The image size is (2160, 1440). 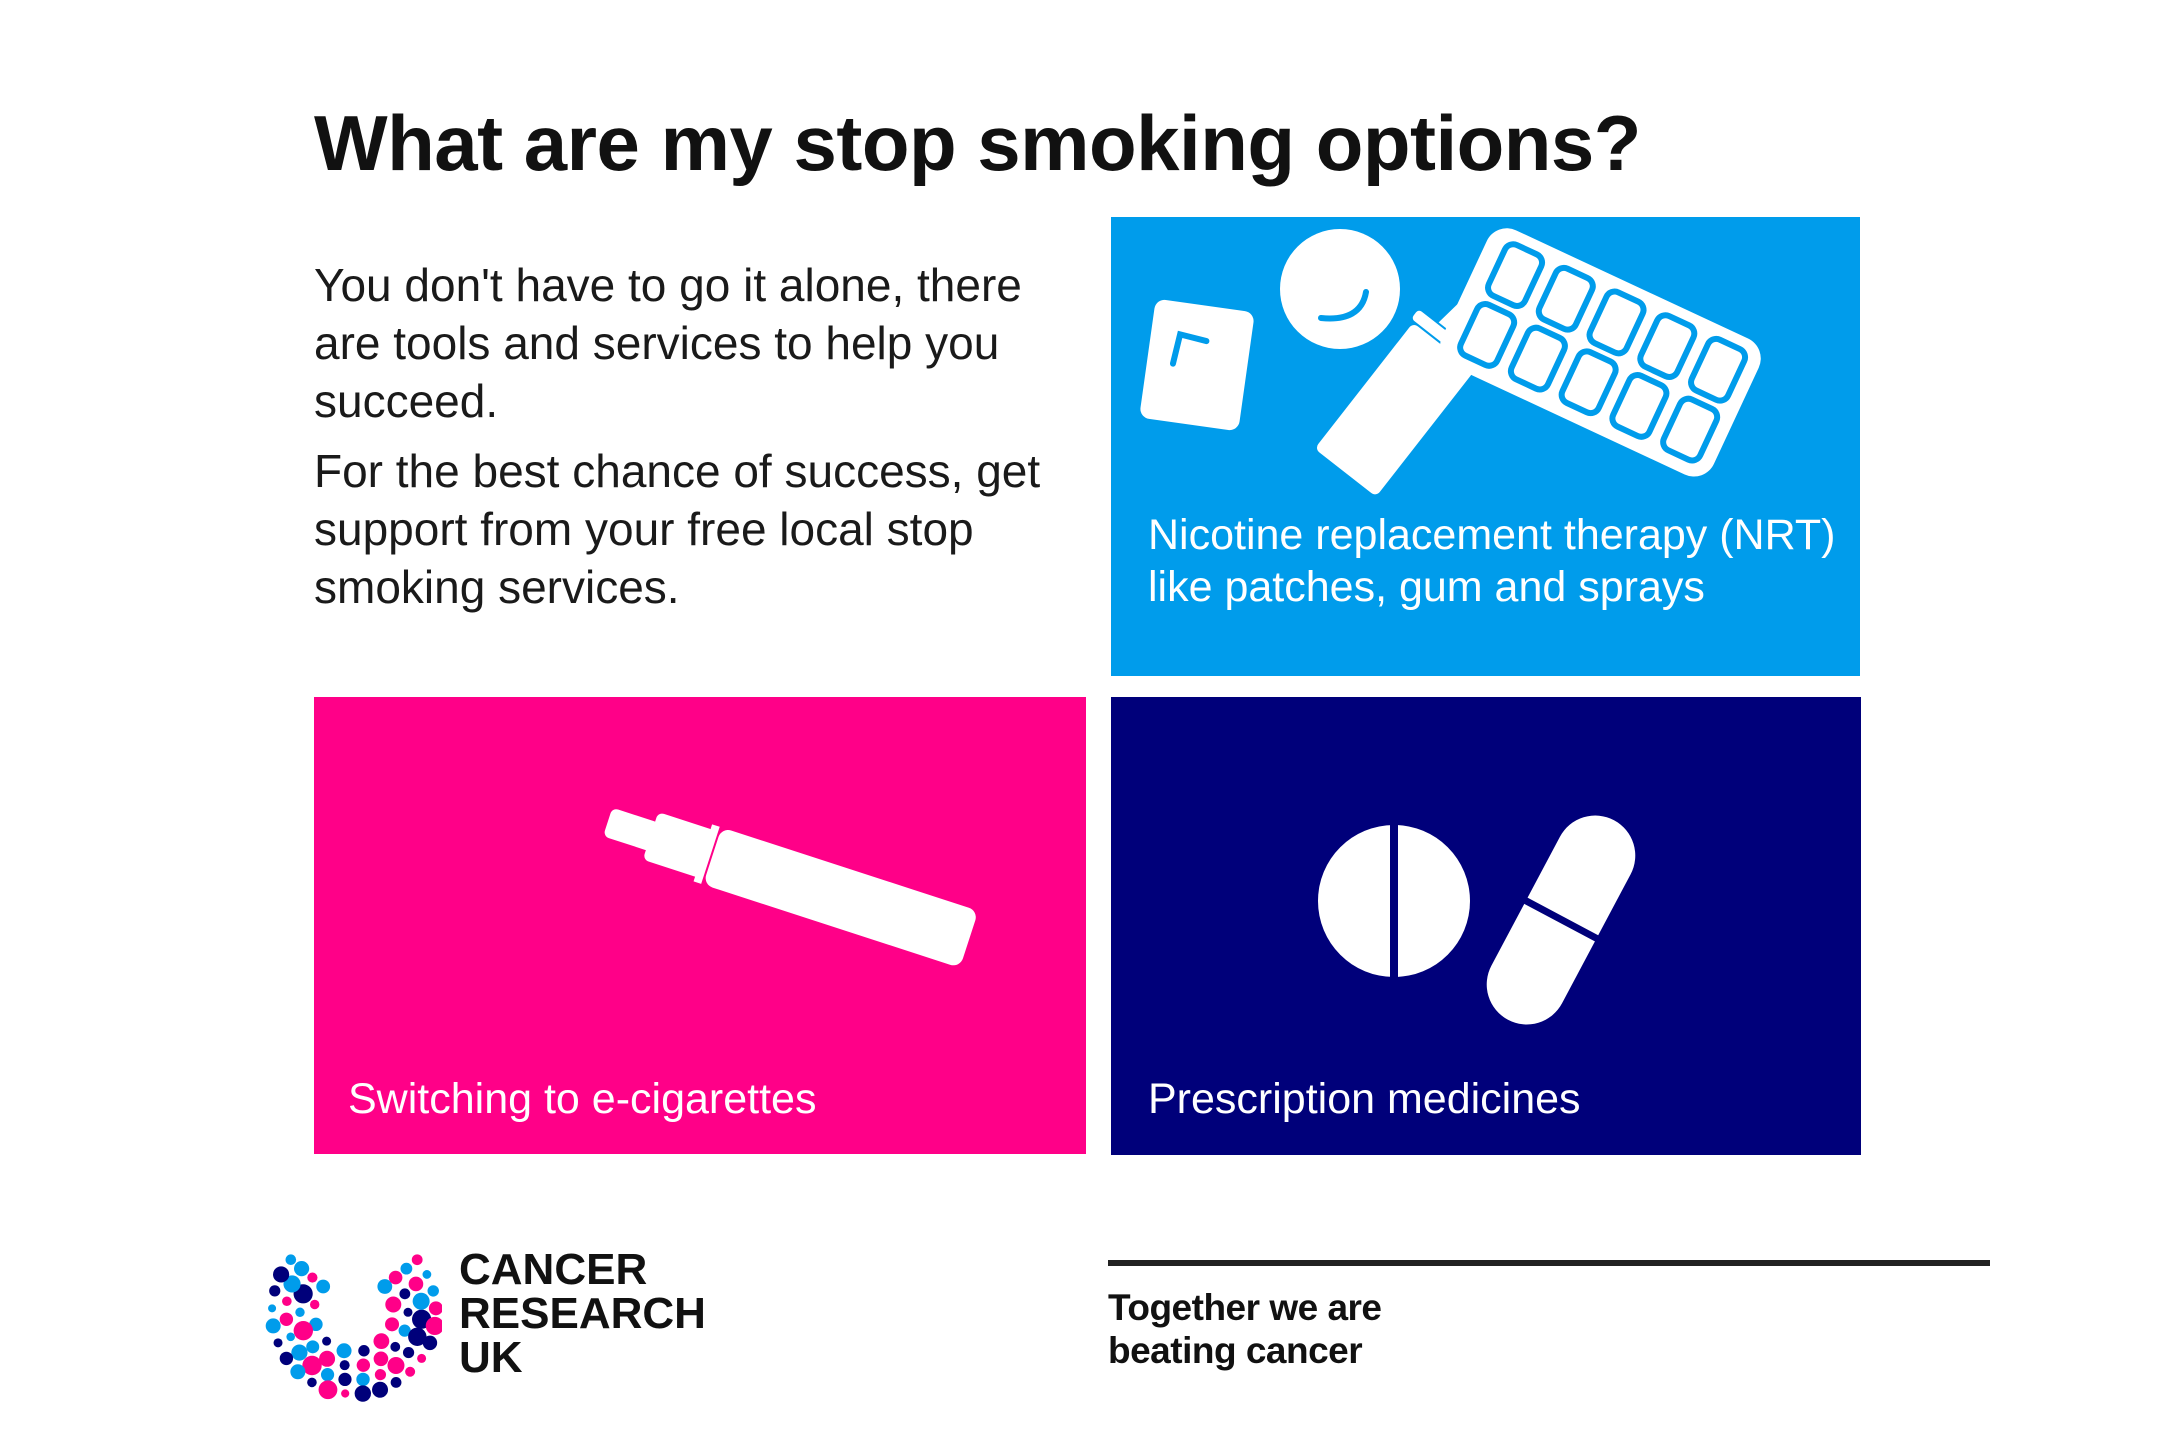 What do you see at coordinates (1245, 1329) in the screenshot?
I see `tagline: Together we are beating cancer` at bounding box center [1245, 1329].